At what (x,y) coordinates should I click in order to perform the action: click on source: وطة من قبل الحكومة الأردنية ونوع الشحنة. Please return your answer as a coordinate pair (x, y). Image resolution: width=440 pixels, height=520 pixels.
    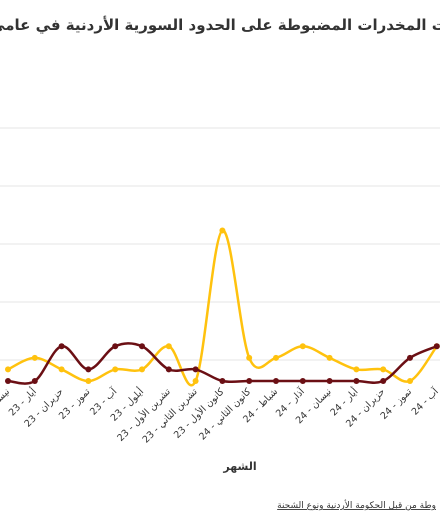
    Looking at the image, I should click on (356, 505).